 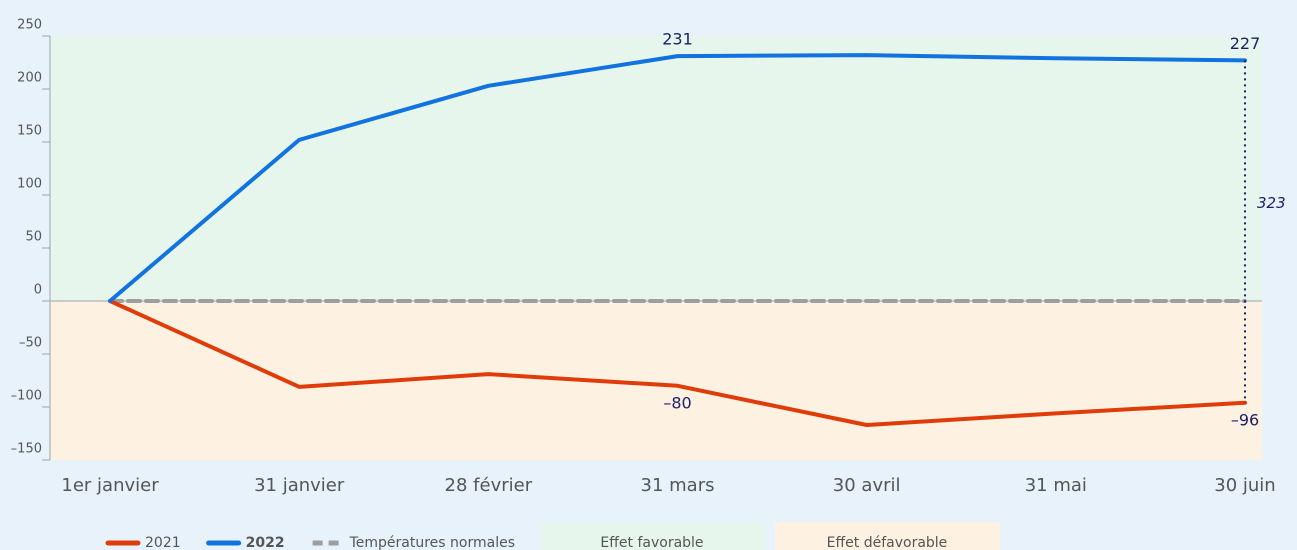 I want to click on data-label: 227, so click(x=1245, y=43).